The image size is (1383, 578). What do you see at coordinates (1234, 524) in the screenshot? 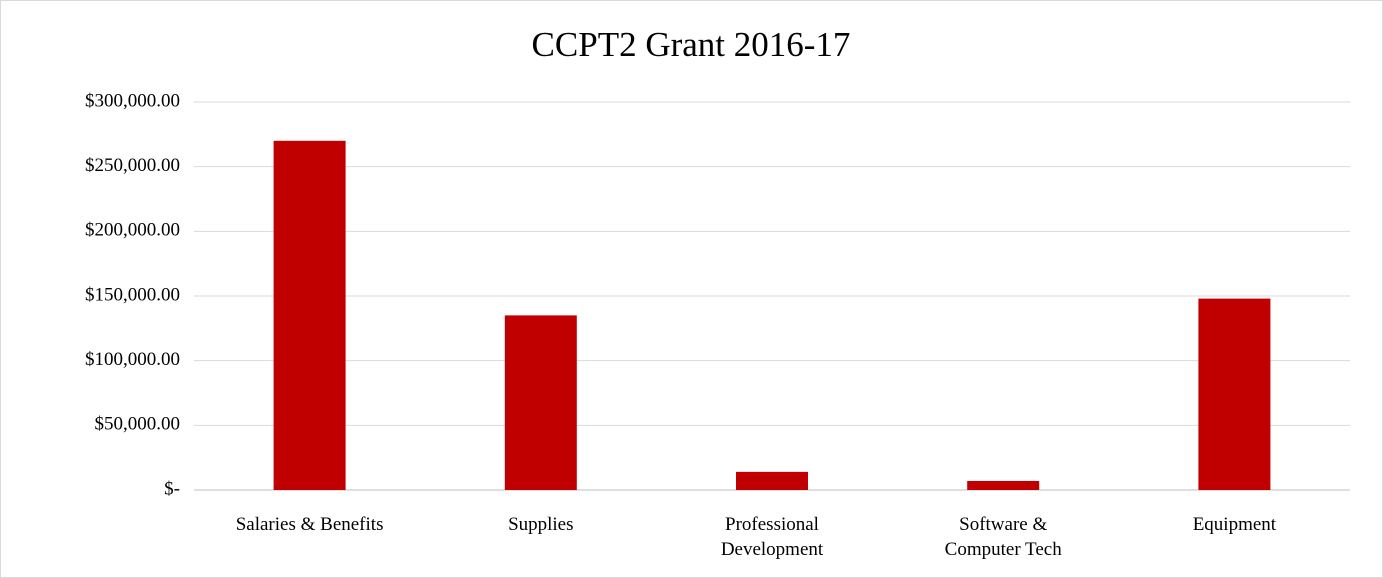
I see `x-tick-label: Equipment` at bounding box center [1234, 524].